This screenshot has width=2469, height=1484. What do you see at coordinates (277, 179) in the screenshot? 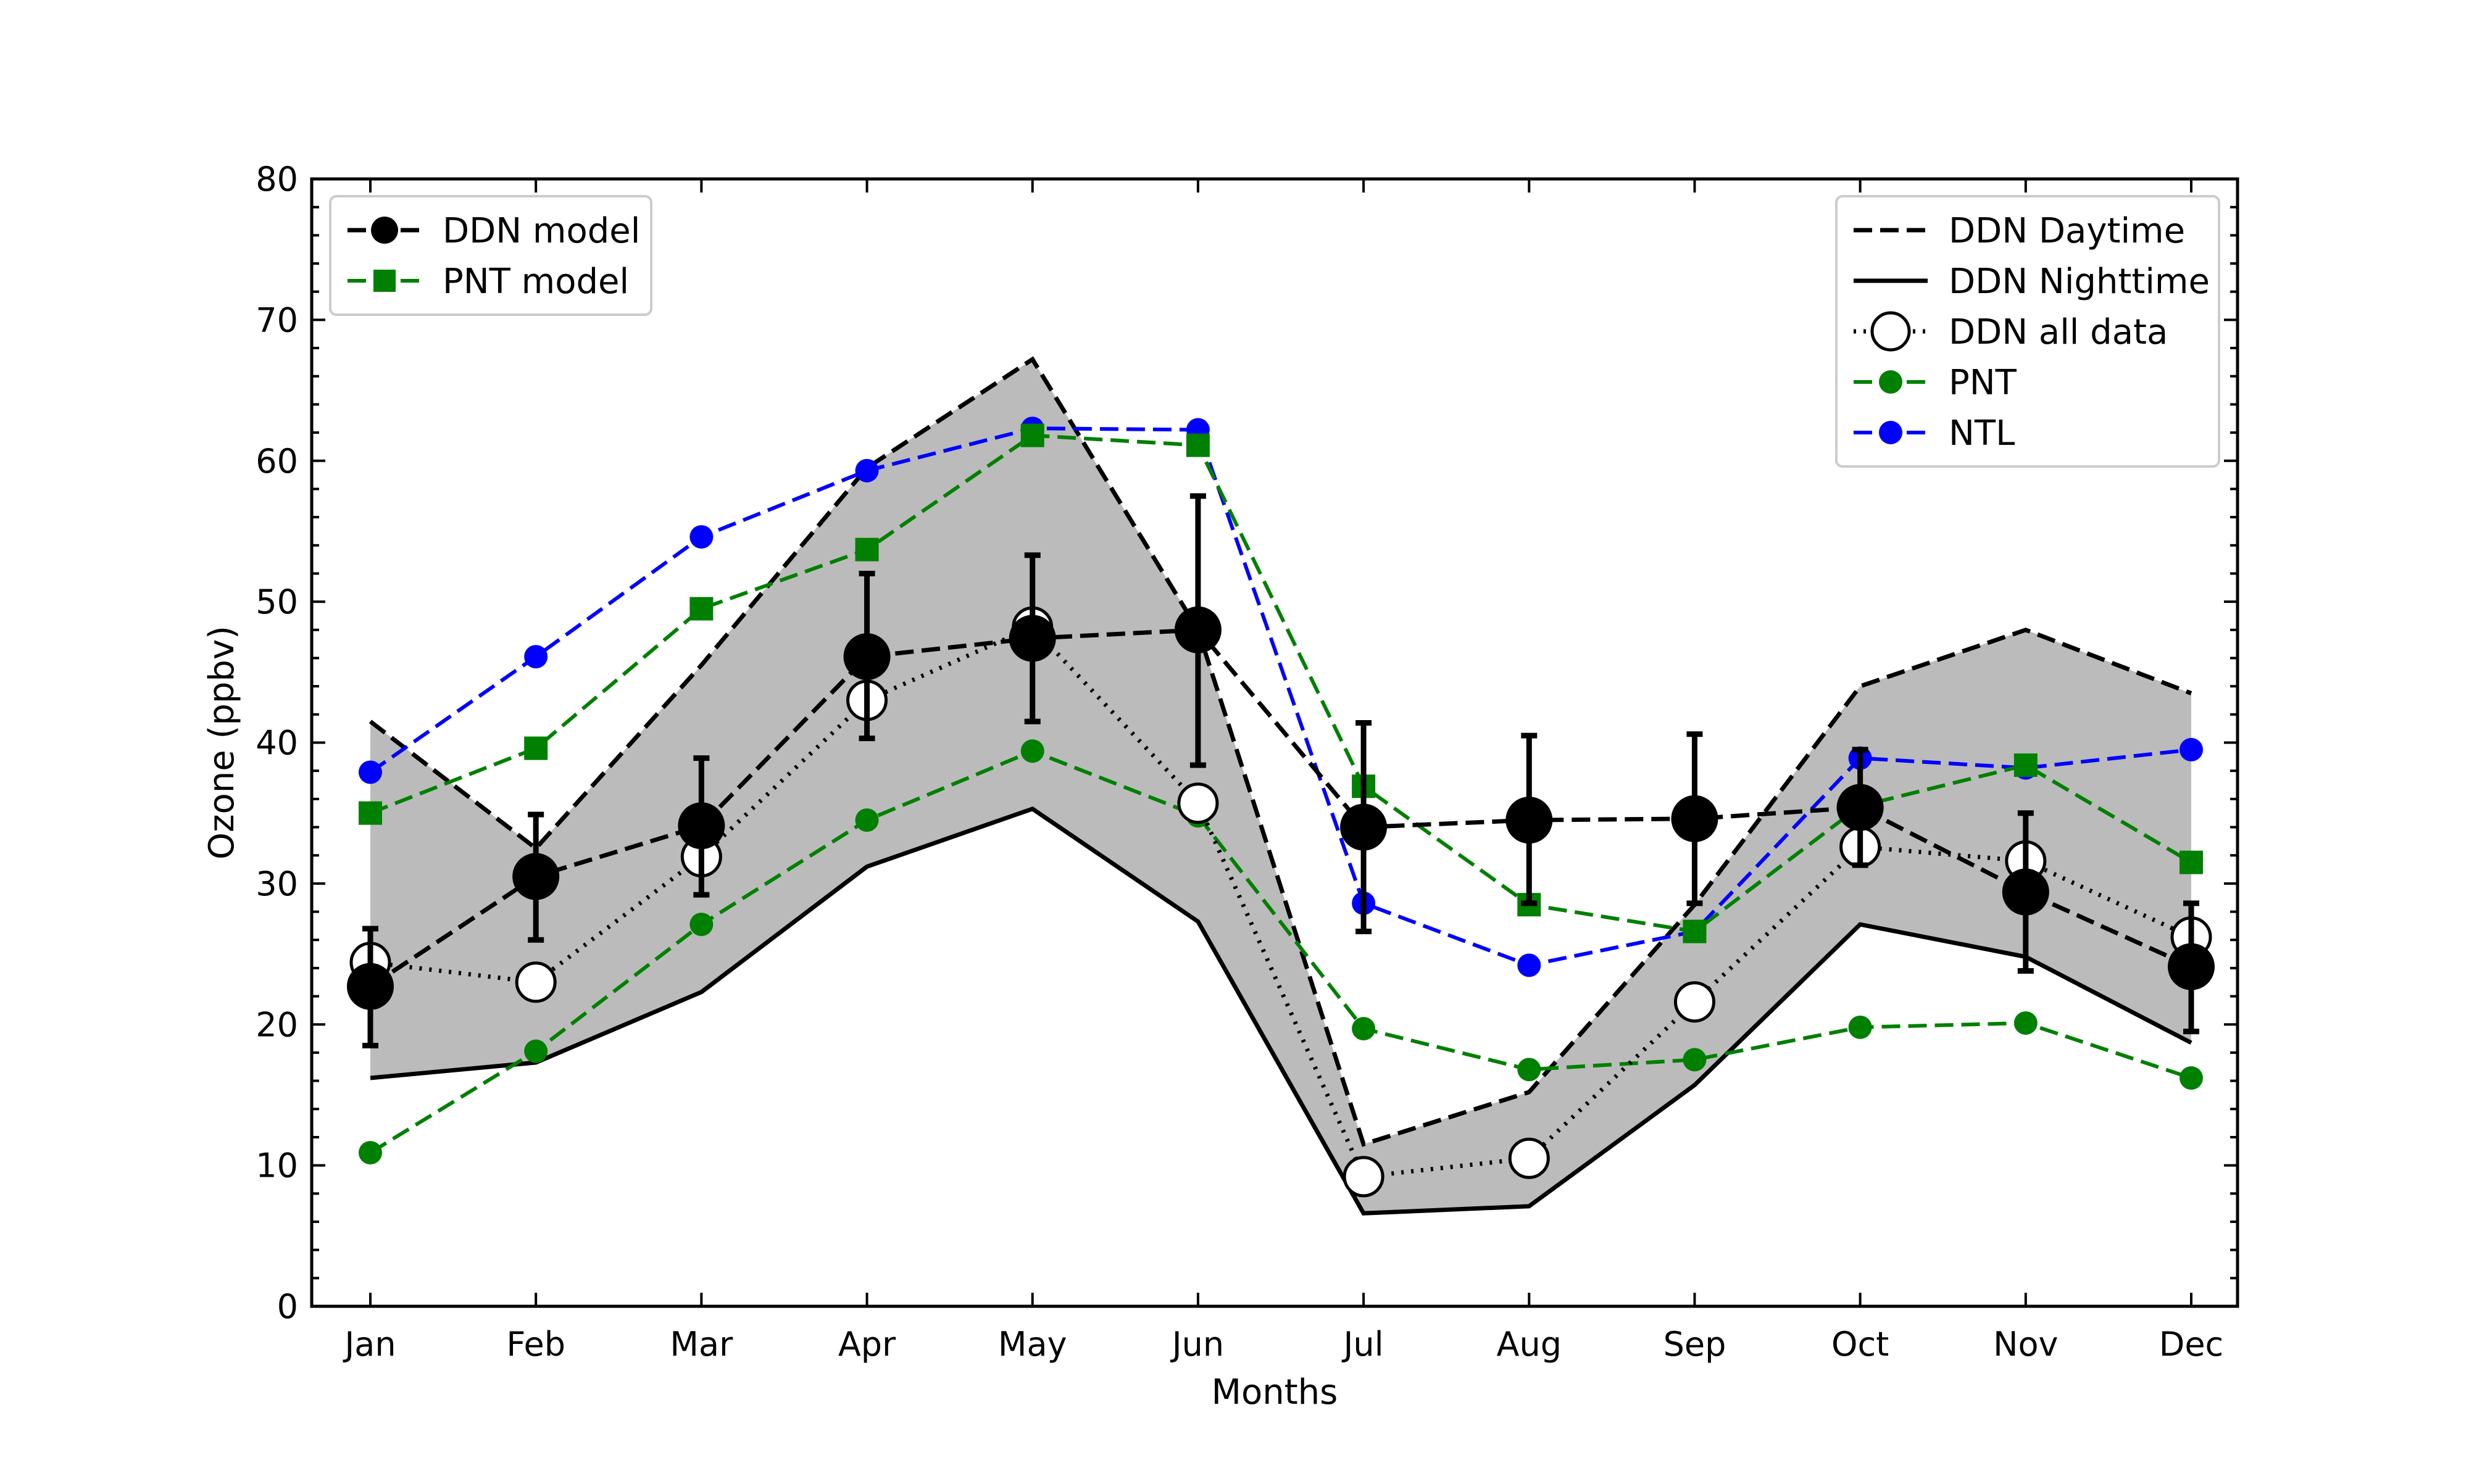
I see `y-tick-label: 80` at bounding box center [277, 179].